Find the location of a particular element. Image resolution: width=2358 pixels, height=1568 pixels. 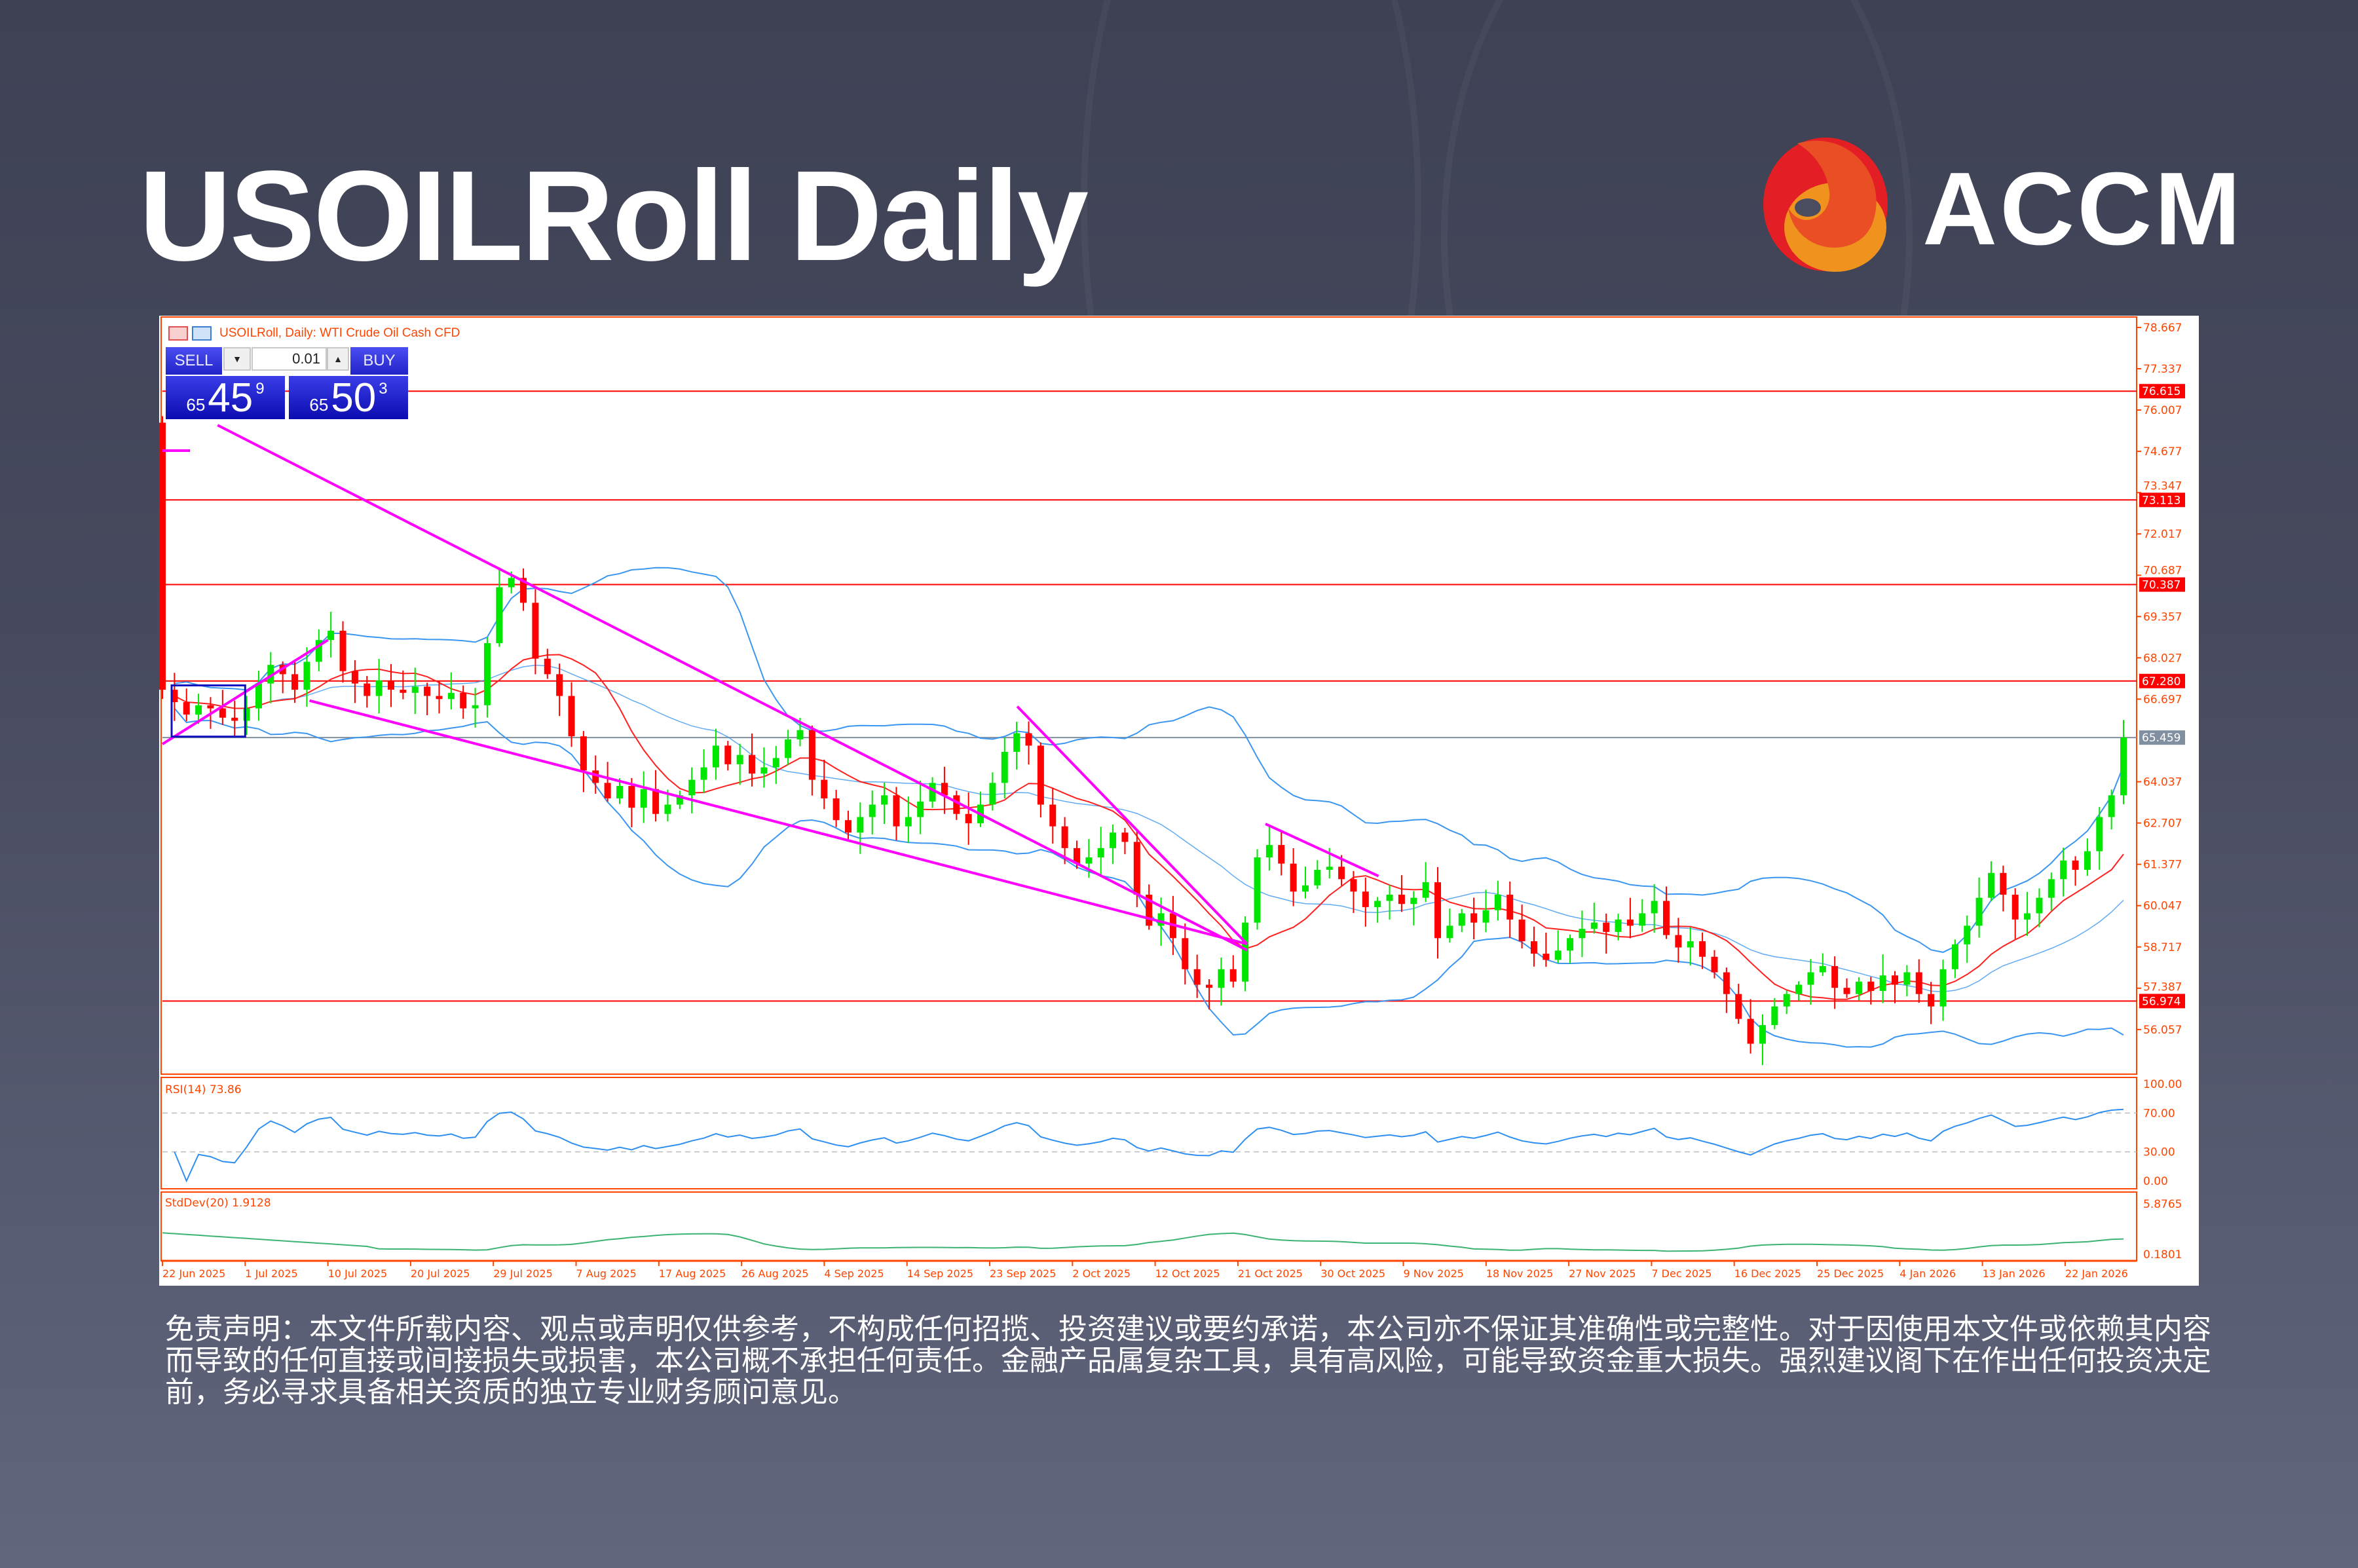

lot-decrease-button: ▼ is located at coordinates (237, 359).